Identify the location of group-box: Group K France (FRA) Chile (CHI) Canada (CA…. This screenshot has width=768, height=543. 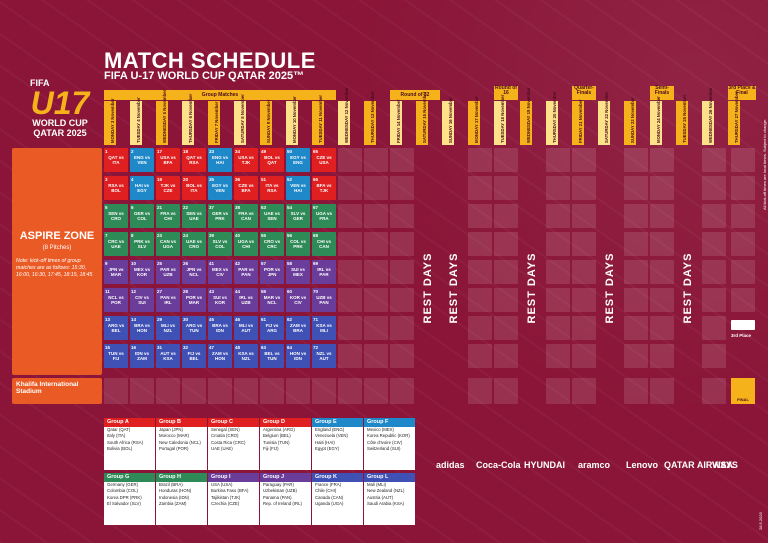
(337, 499).